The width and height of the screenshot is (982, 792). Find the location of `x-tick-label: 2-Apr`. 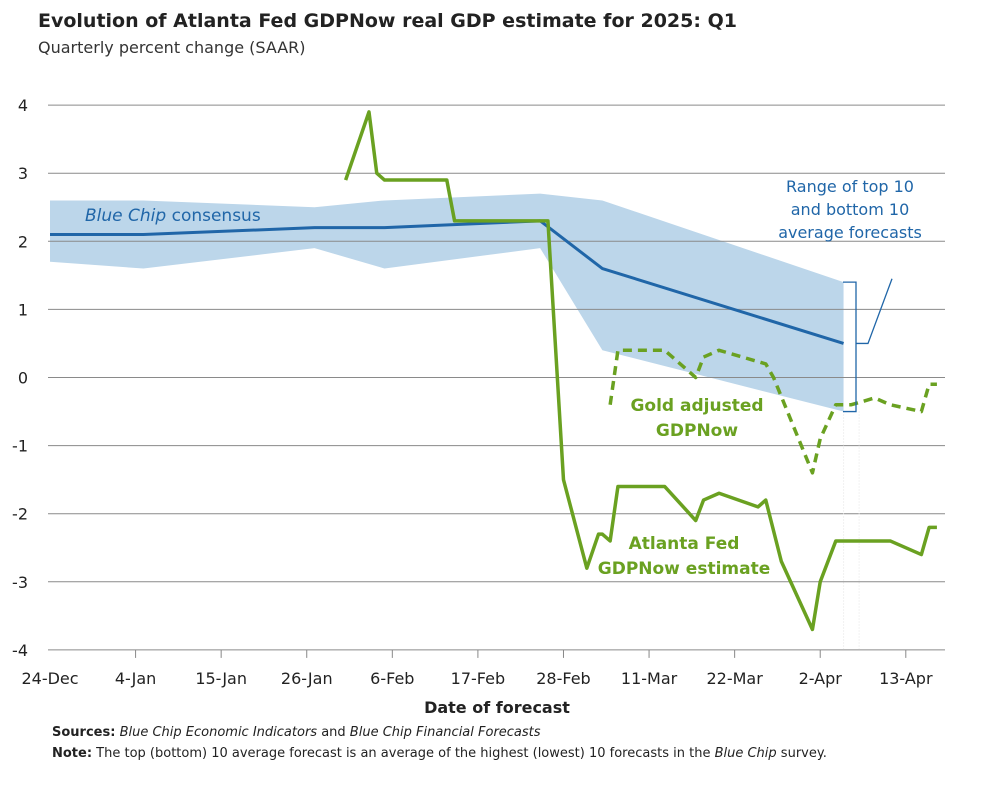

x-tick-label: 2-Apr is located at coordinates (821, 678).